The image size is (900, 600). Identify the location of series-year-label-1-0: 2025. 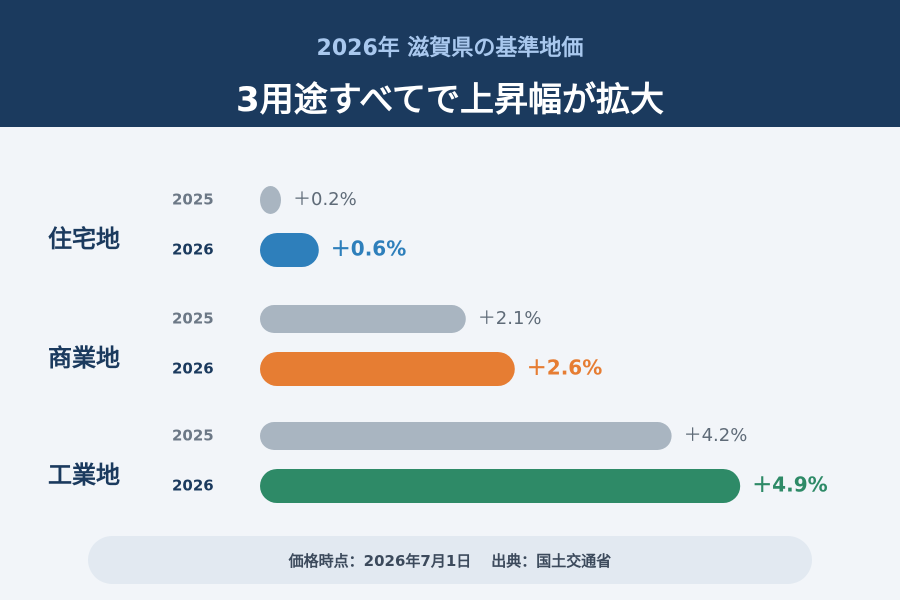
(193, 319).